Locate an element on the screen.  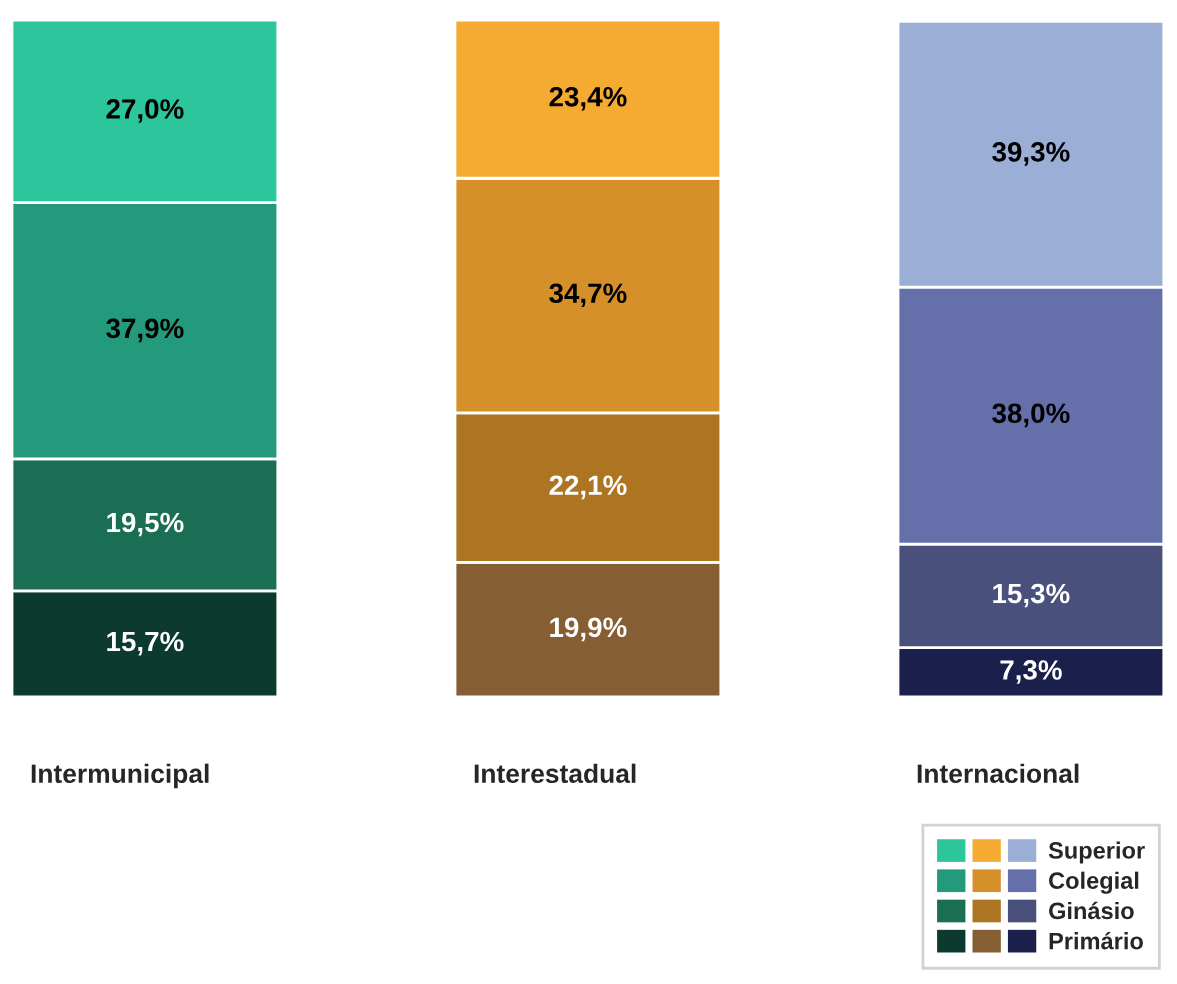
data-label: 38,0% is located at coordinates (1031, 415).